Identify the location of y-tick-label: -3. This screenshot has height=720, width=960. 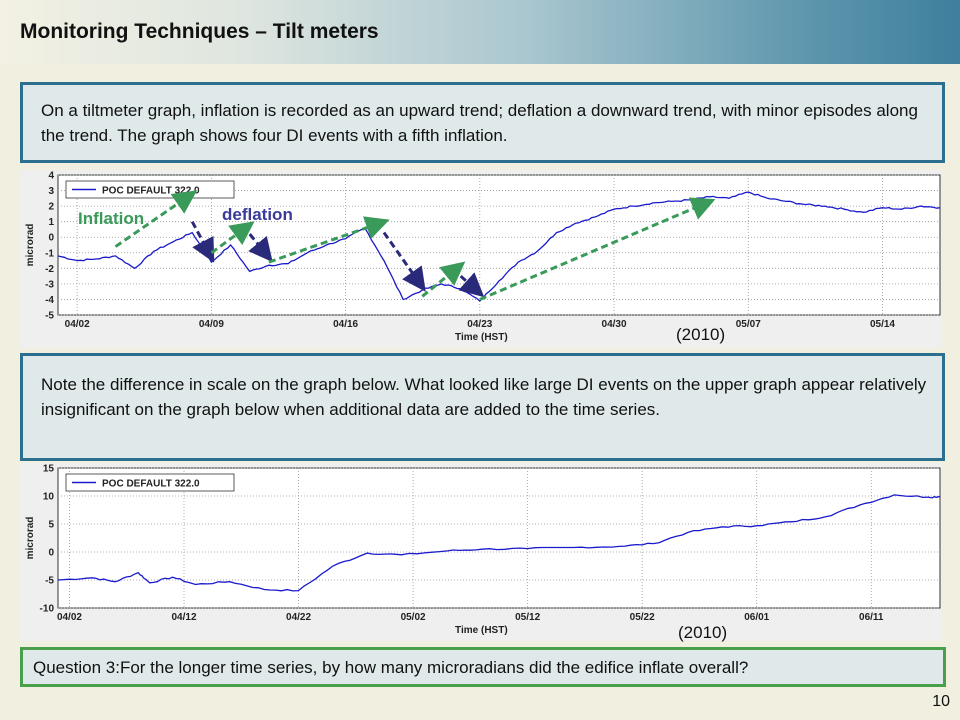
(49, 284).